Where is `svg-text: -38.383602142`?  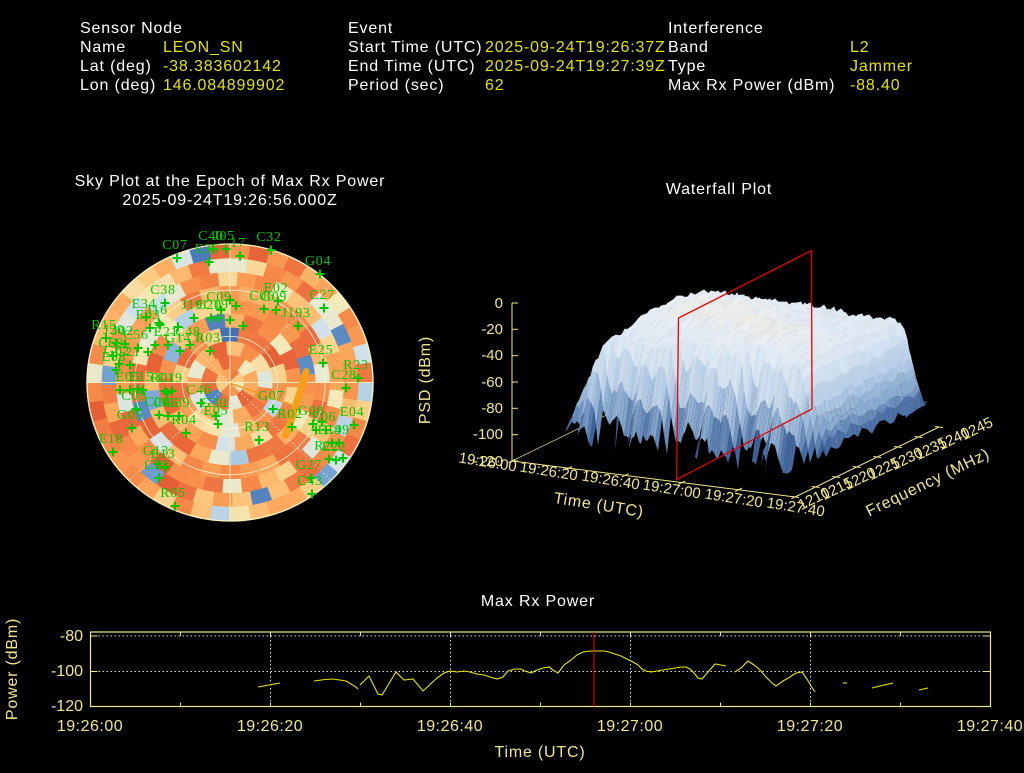
svg-text: -38.383602142 is located at coordinates (222, 66).